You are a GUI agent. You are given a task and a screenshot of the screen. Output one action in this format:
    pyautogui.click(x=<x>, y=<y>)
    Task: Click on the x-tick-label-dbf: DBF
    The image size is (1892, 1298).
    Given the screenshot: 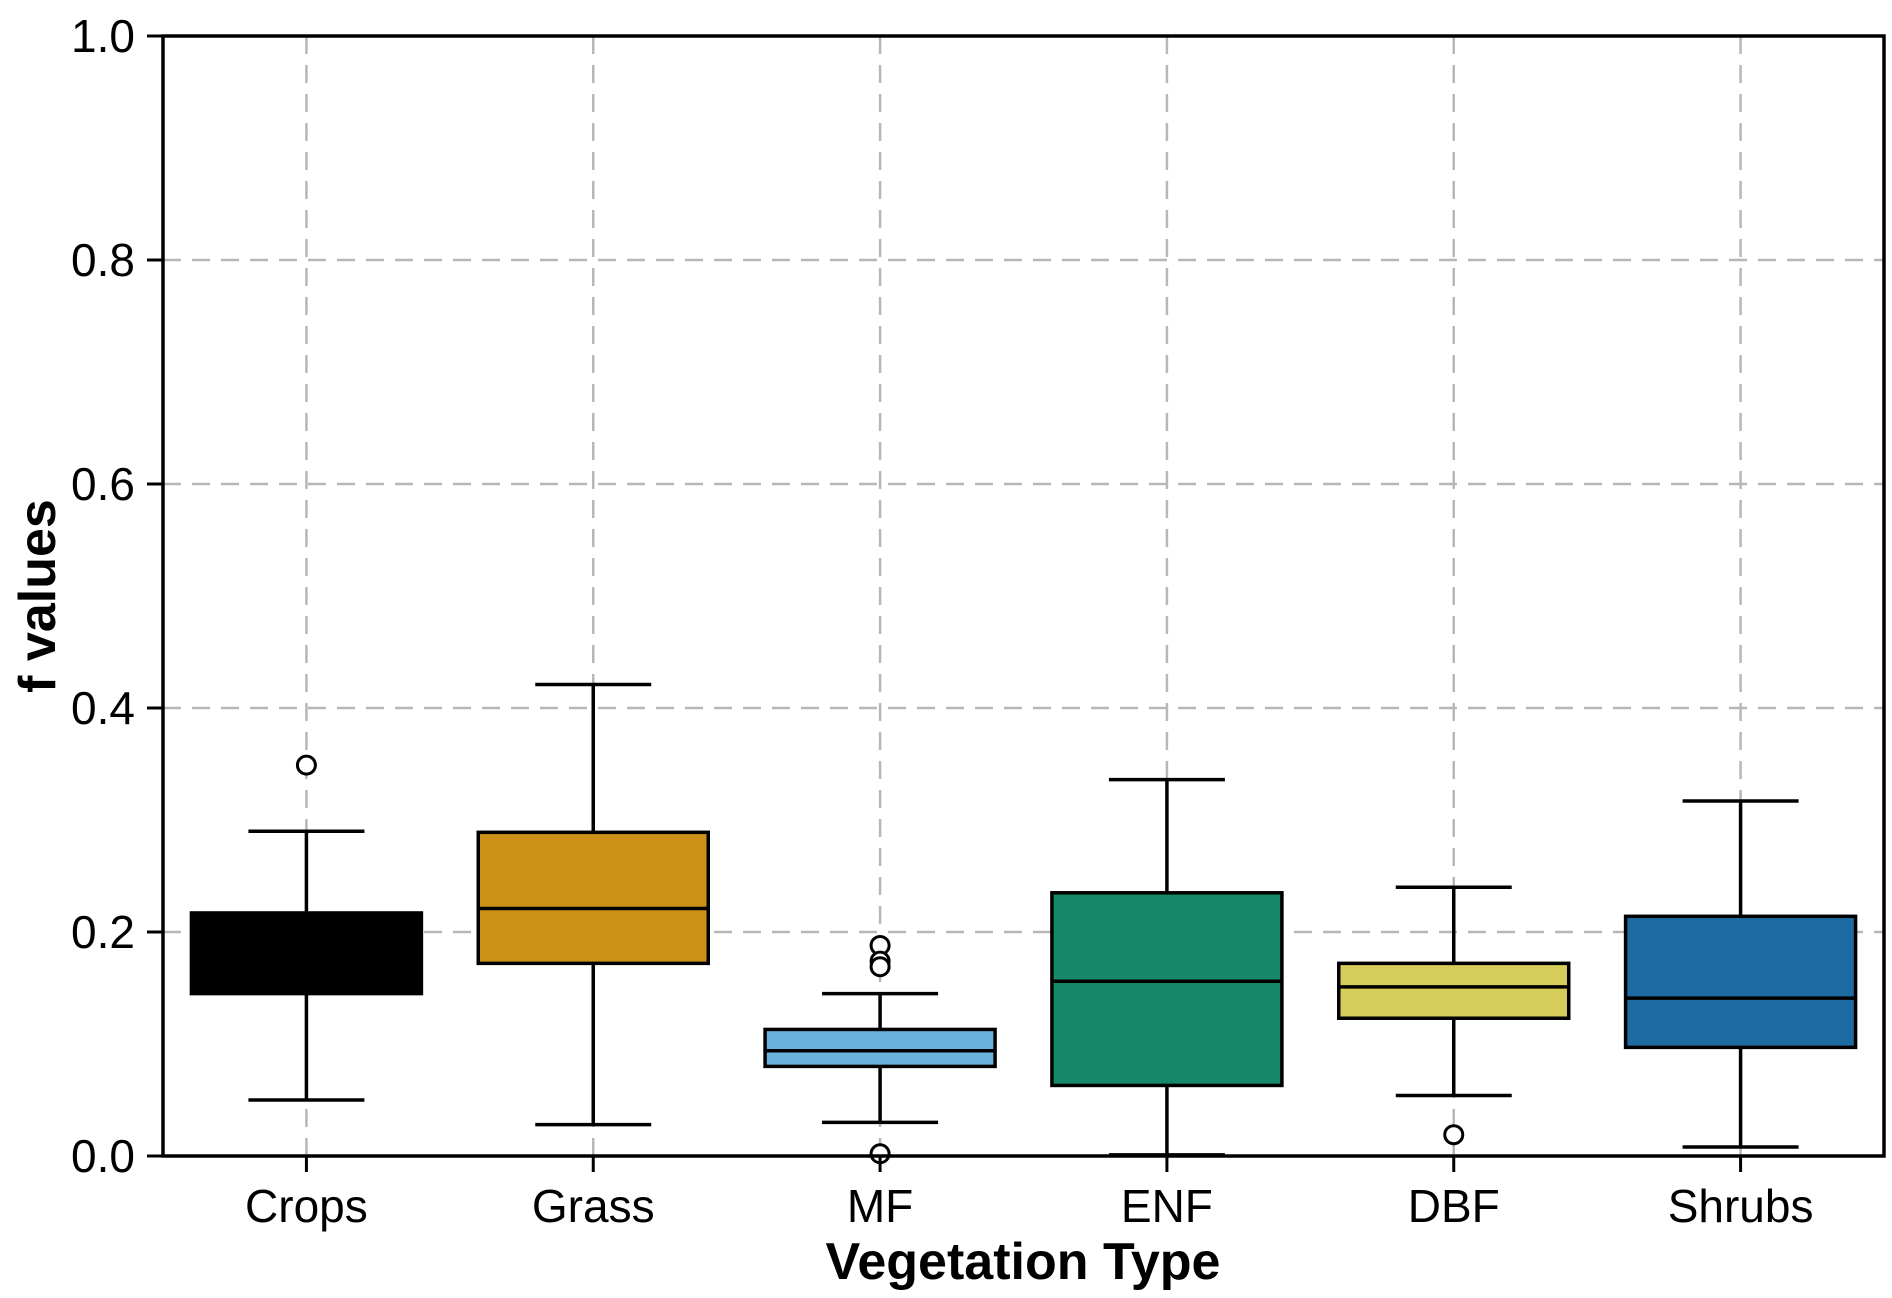 What is the action you would take?
    pyautogui.click(x=1454, y=1206)
    